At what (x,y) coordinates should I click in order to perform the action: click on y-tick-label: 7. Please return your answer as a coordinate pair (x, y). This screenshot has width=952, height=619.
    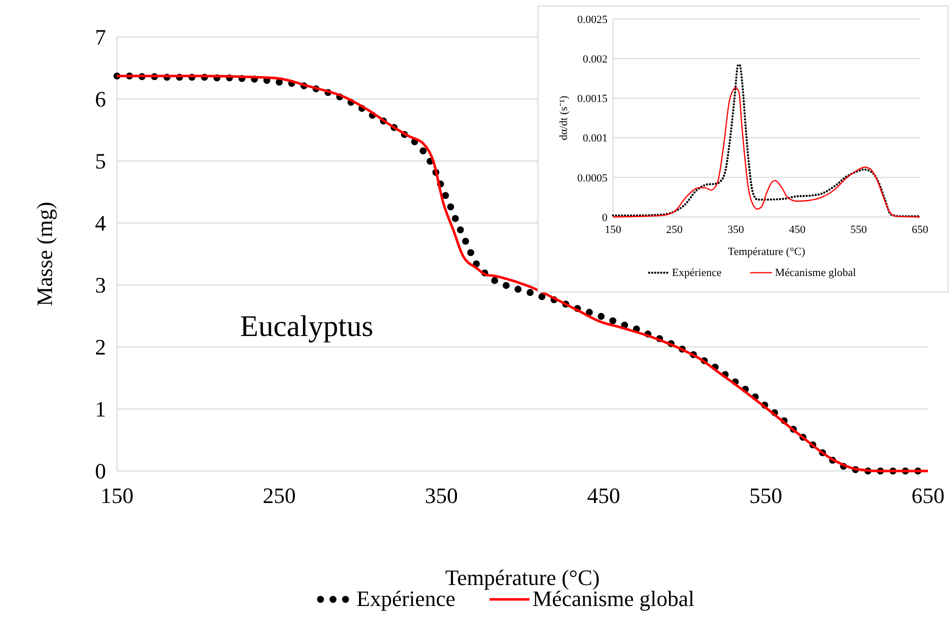
    Looking at the image, I should click on (100, 37).